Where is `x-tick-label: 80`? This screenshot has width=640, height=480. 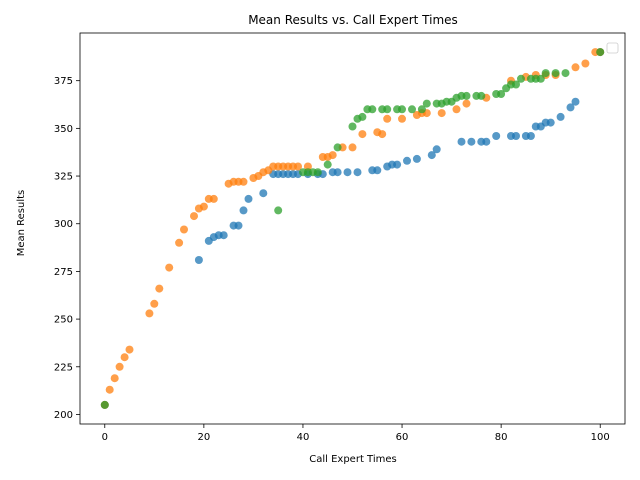 x-tick-label: 80 is located at coordinates (501, 437).